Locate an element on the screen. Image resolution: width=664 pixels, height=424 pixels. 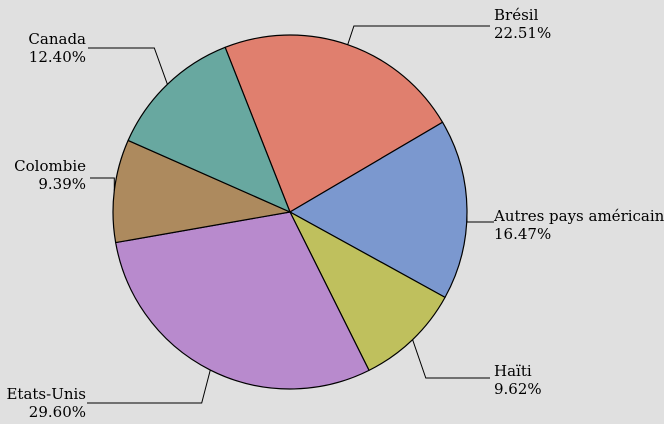
slice-value-bresil: 22.51% is located at coordinates (522, 33).